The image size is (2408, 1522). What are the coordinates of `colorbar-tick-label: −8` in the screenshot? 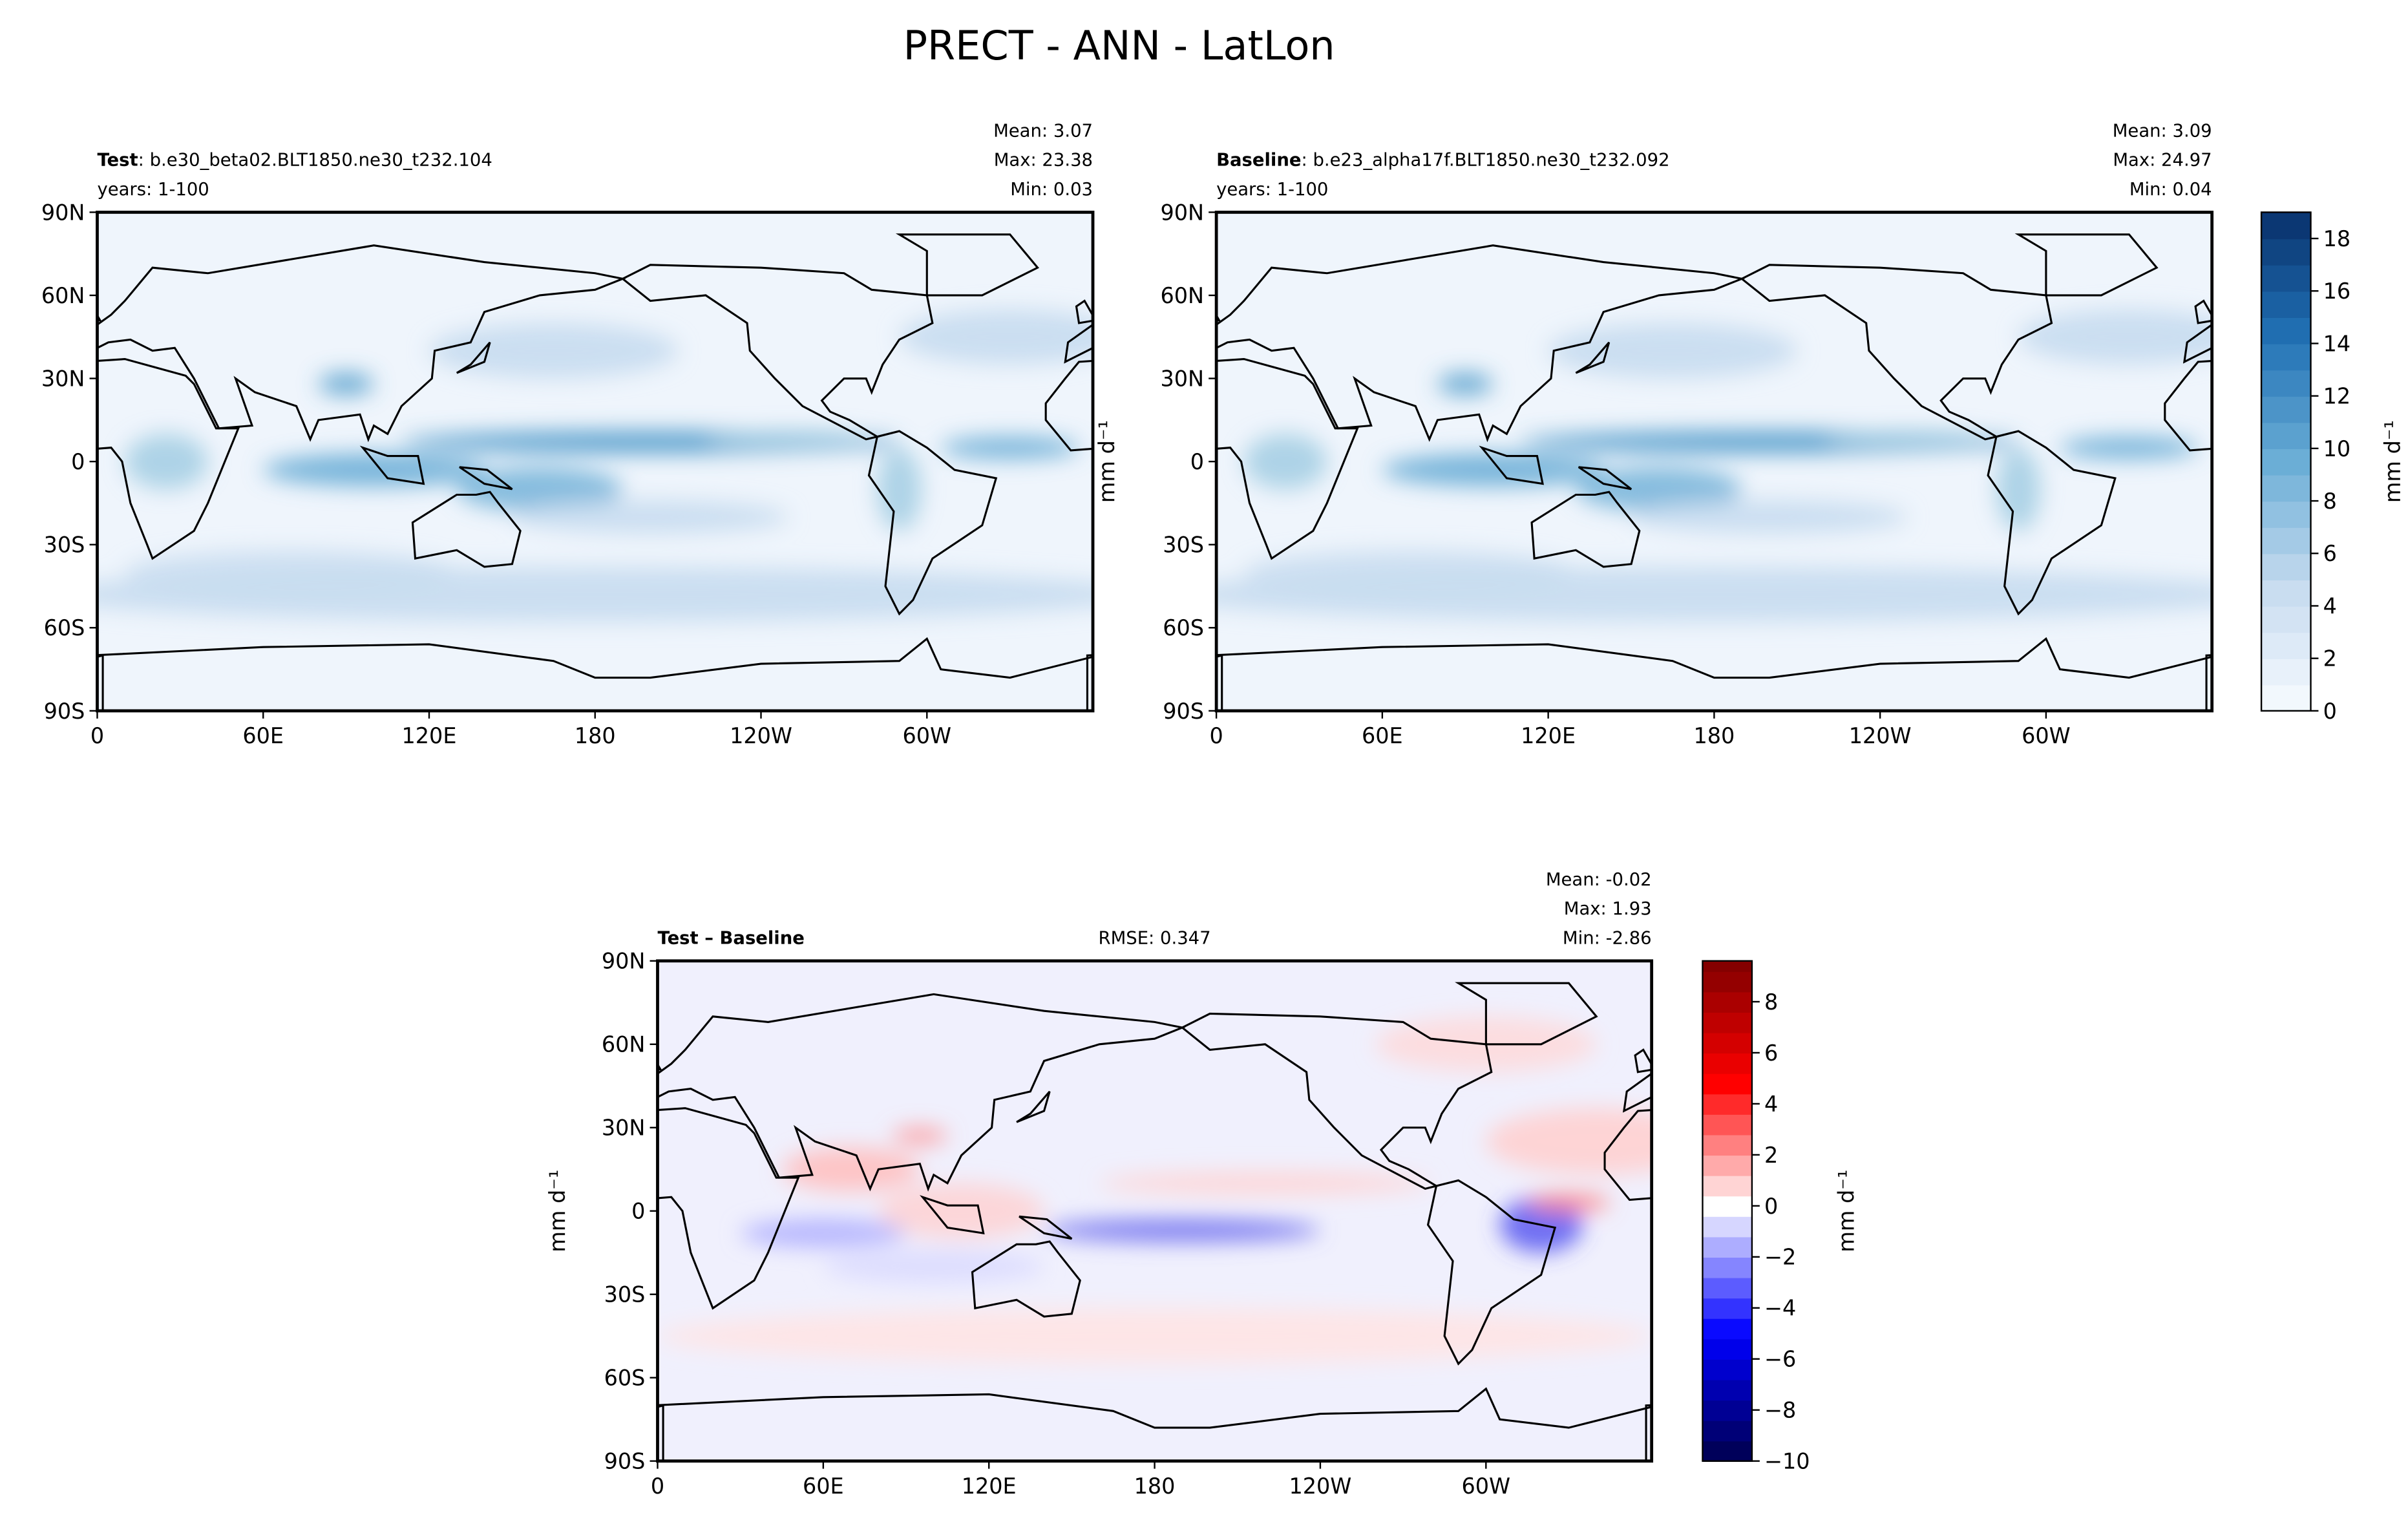 It's located at (1780, 1410).